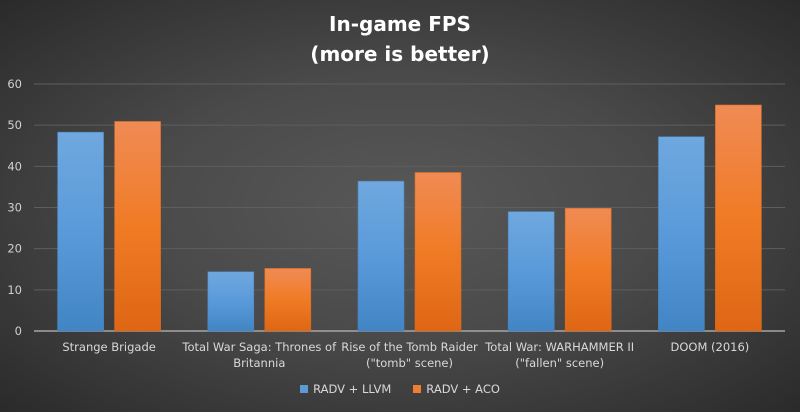 This screenshot has height=412, width=800. What do you see at coordinates (14, 125) in the screenshot?
I see `y-tick-label: 50` at bounding box center [14, 125].